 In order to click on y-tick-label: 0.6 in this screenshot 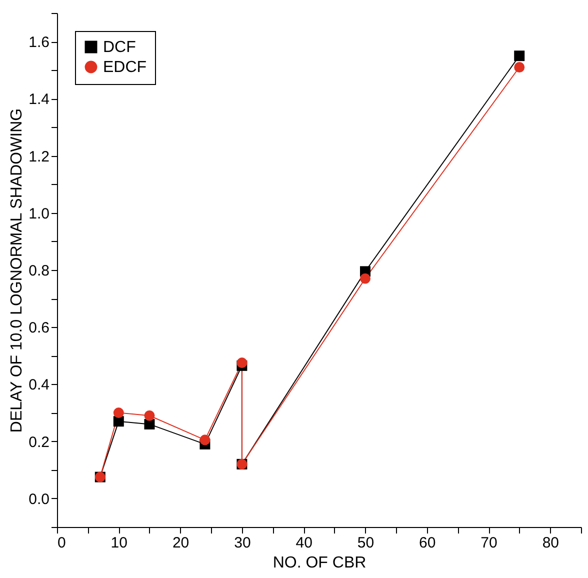, I will do `click(39, 328)`.